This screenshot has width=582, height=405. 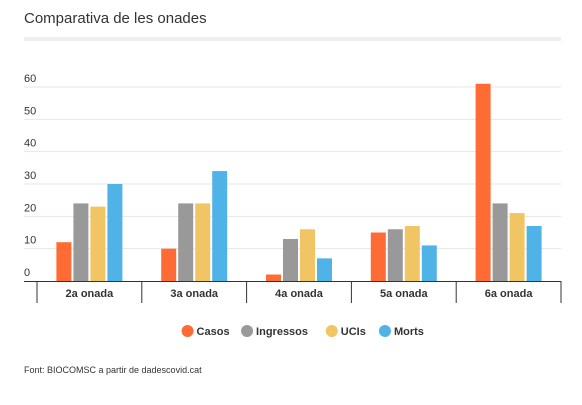 I want to click on y-tick-label: 60, so click(x=30, y=79).